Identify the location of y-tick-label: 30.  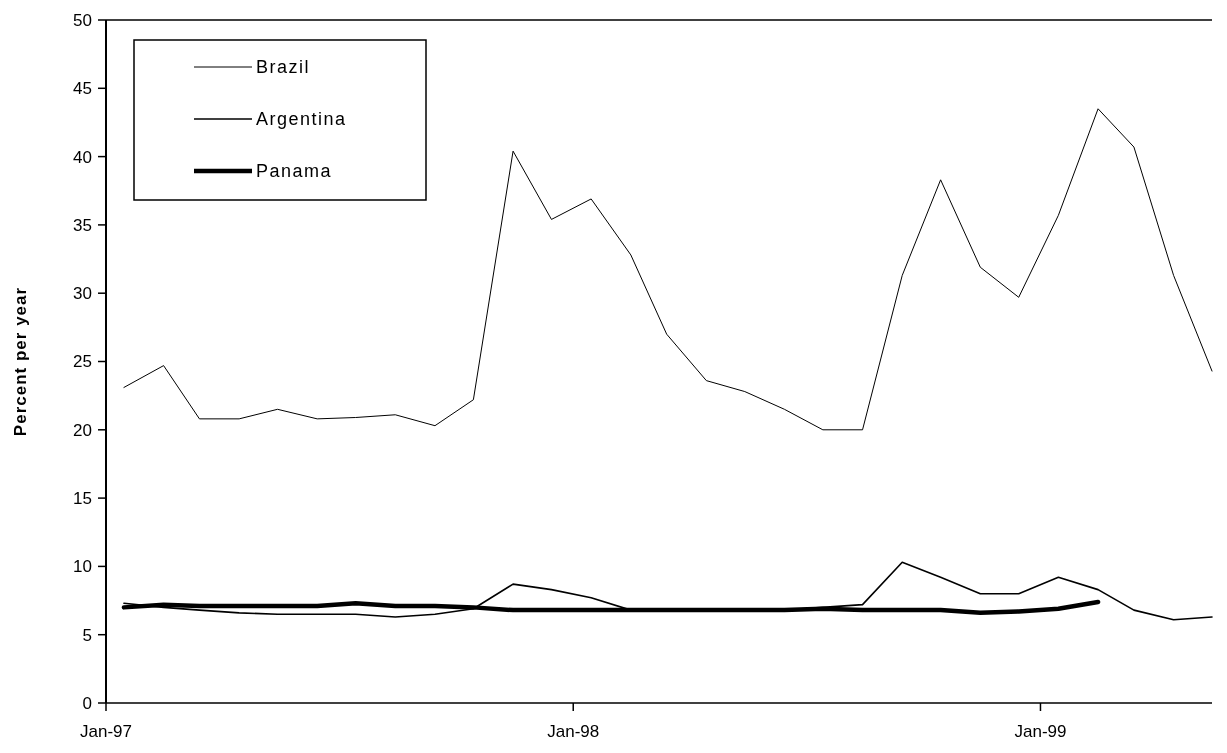
(82, 294).